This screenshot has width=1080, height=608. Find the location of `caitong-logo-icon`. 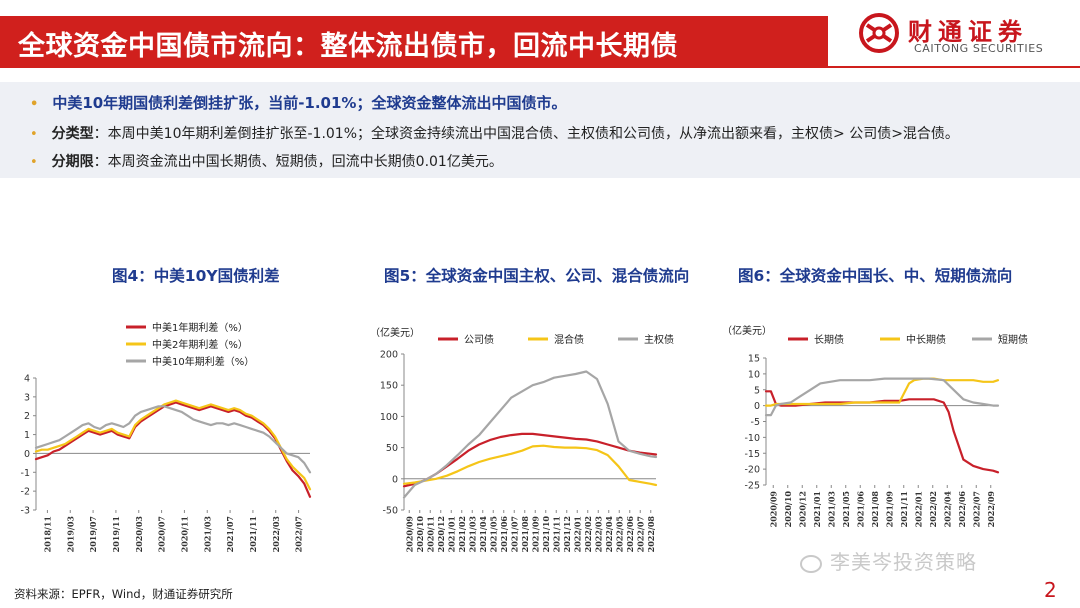

caitong-logo-icon is located at coordinates (879, 33).